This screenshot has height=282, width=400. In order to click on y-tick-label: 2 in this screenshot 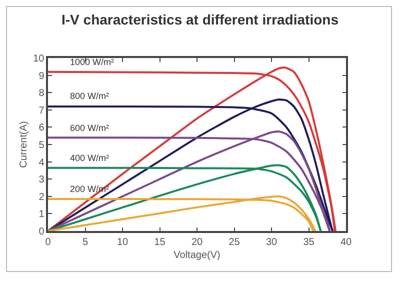, I will do `click(41, 197)`.